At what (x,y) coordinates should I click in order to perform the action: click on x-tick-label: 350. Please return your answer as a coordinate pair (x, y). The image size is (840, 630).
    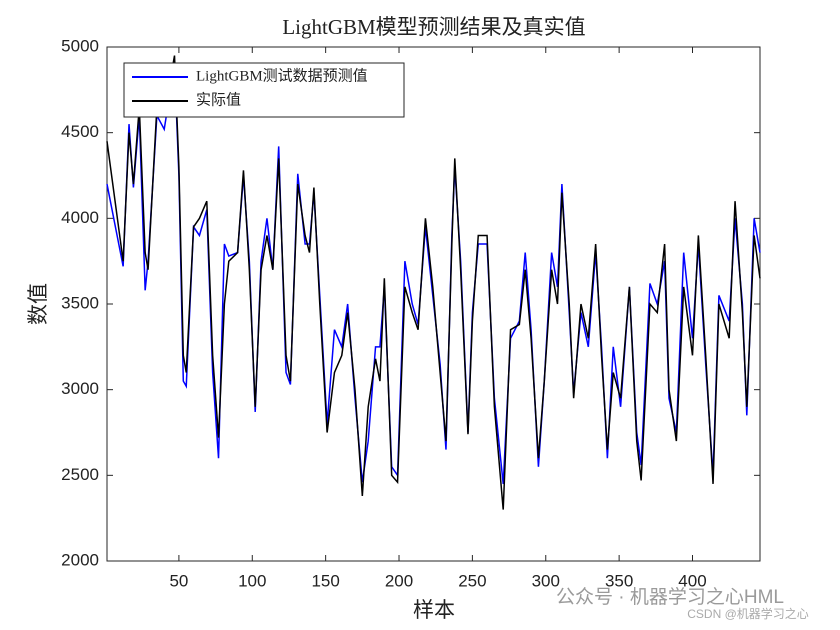
    Looking at the image, I should click on (619, 580).